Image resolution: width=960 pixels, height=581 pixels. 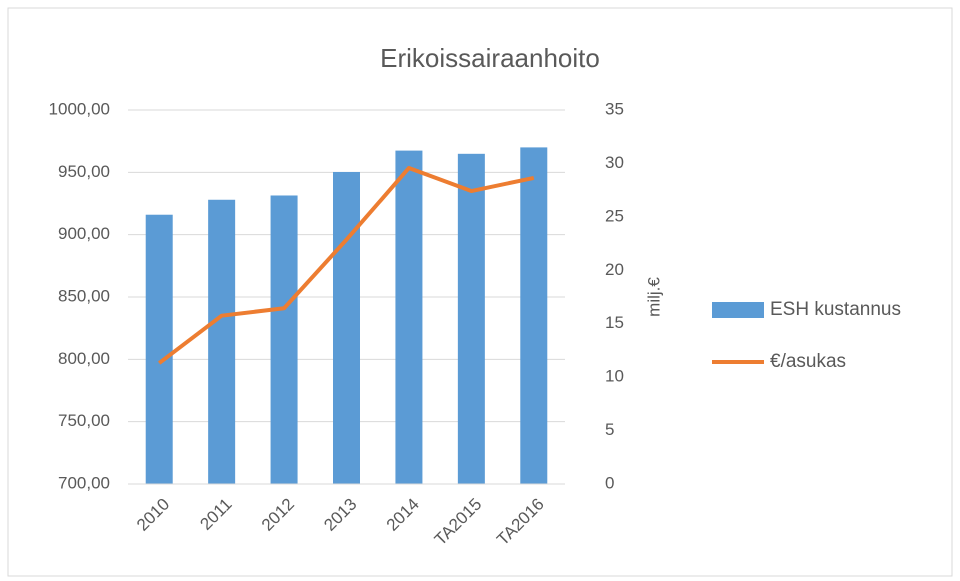 I want to click on y-tick-label: 850,00, so click(x=84, y=295).